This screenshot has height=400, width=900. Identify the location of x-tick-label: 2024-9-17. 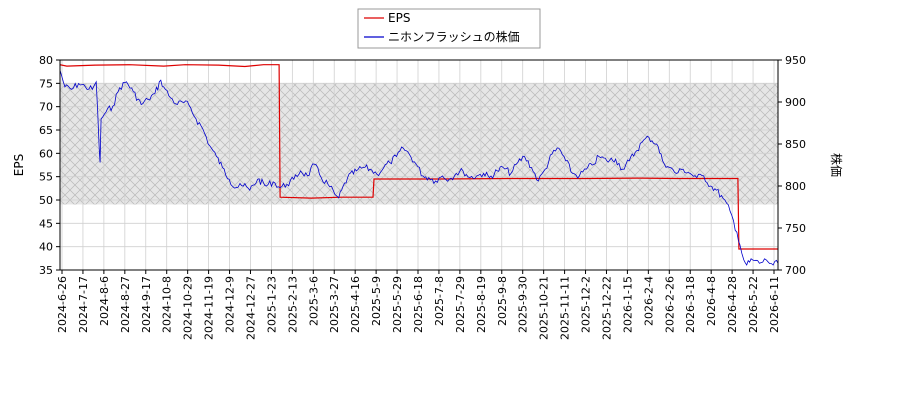
(146, 304).